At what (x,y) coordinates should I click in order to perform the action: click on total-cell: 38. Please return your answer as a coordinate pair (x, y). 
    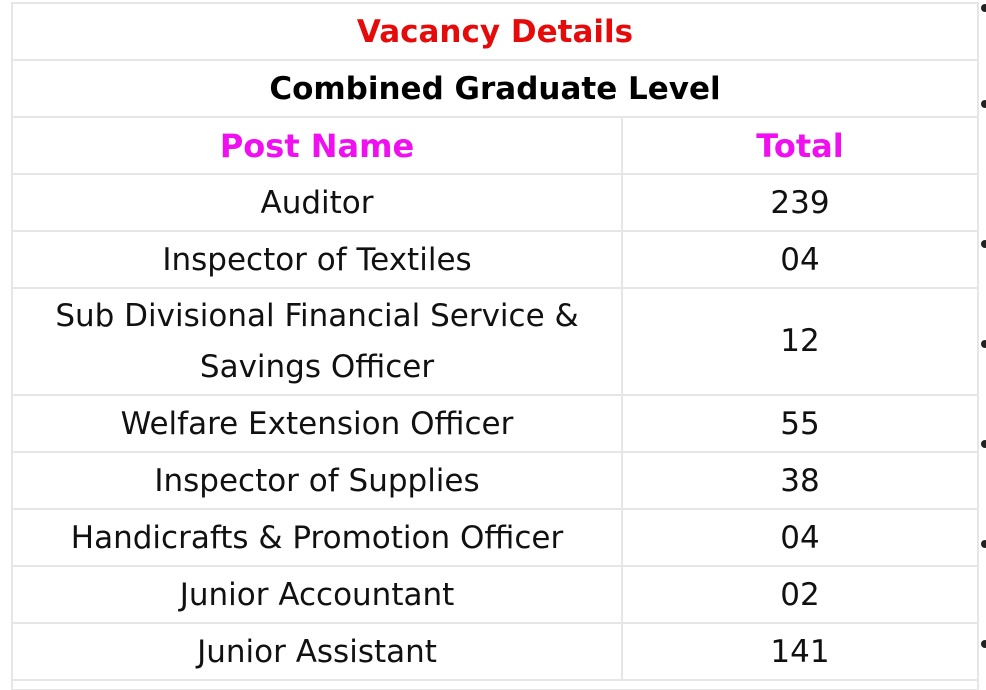
    Looking at the image, I should click on (800, 480).